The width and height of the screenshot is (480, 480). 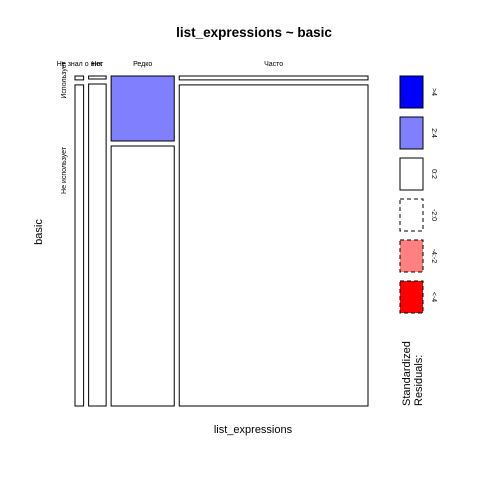 I want to click on x-category-label: Редко, so click(x=142, y=64).